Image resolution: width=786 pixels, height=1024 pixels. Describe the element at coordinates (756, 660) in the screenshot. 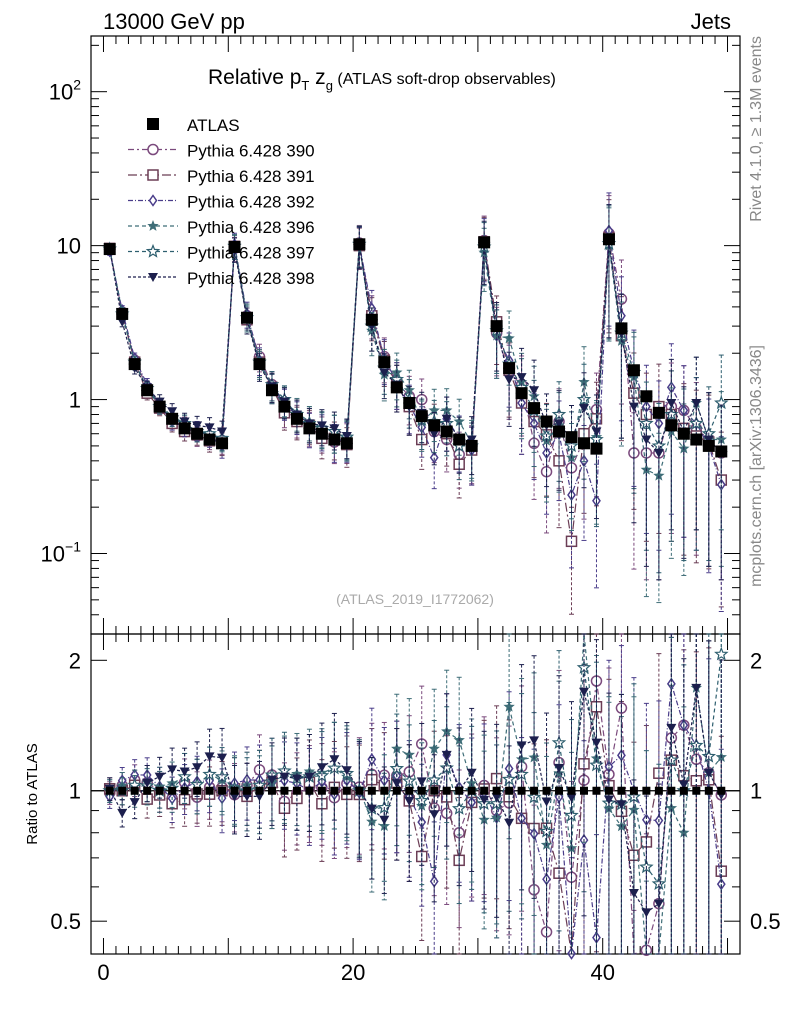

I see `ratio-tick-label-right: 2` at that location.